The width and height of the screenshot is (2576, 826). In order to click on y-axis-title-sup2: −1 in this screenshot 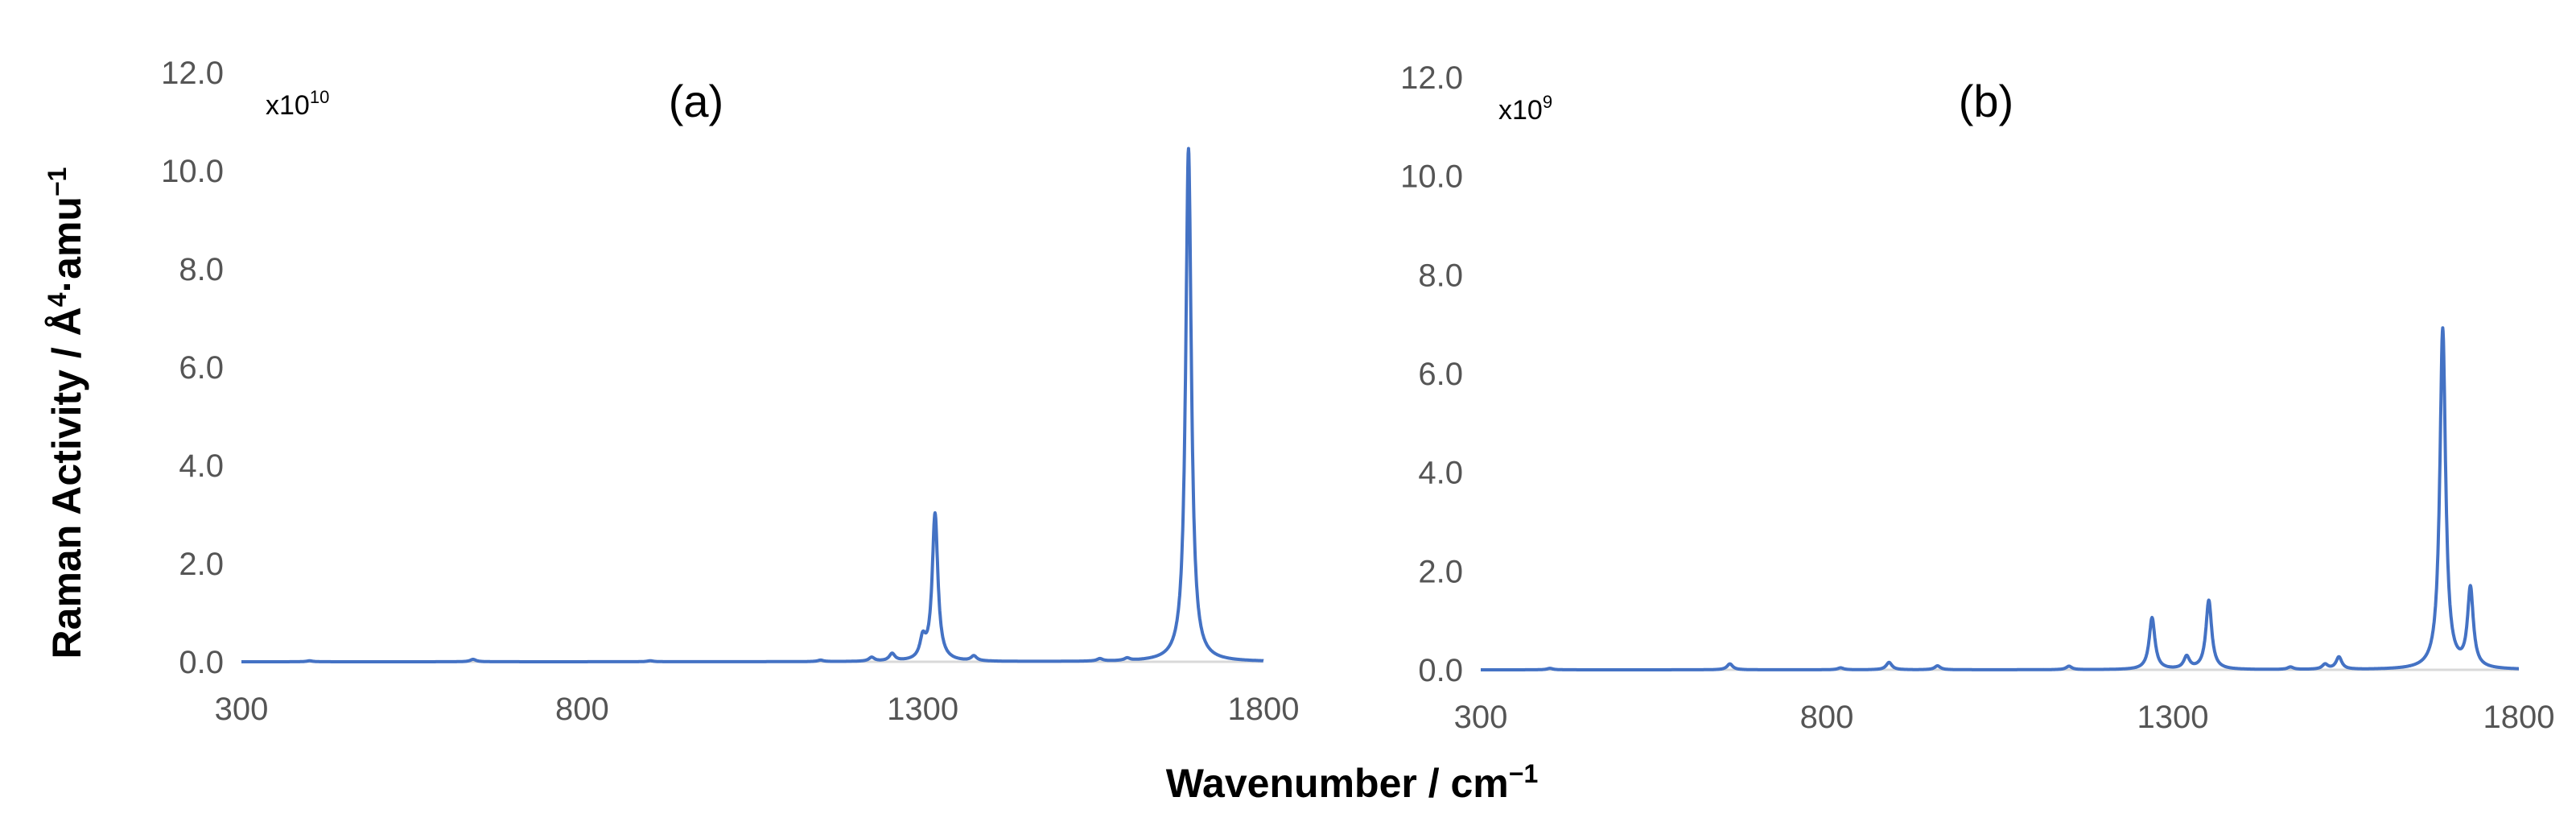, I will do `click(57, 181)`.